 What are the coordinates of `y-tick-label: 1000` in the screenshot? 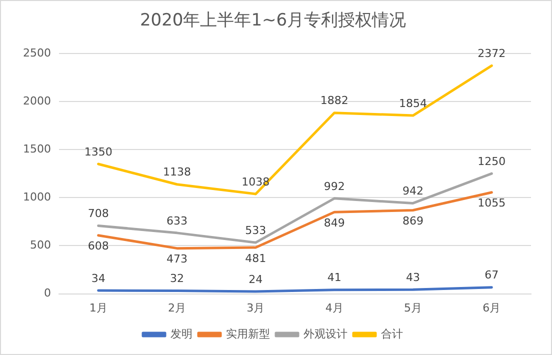 It's located at (36, 197).